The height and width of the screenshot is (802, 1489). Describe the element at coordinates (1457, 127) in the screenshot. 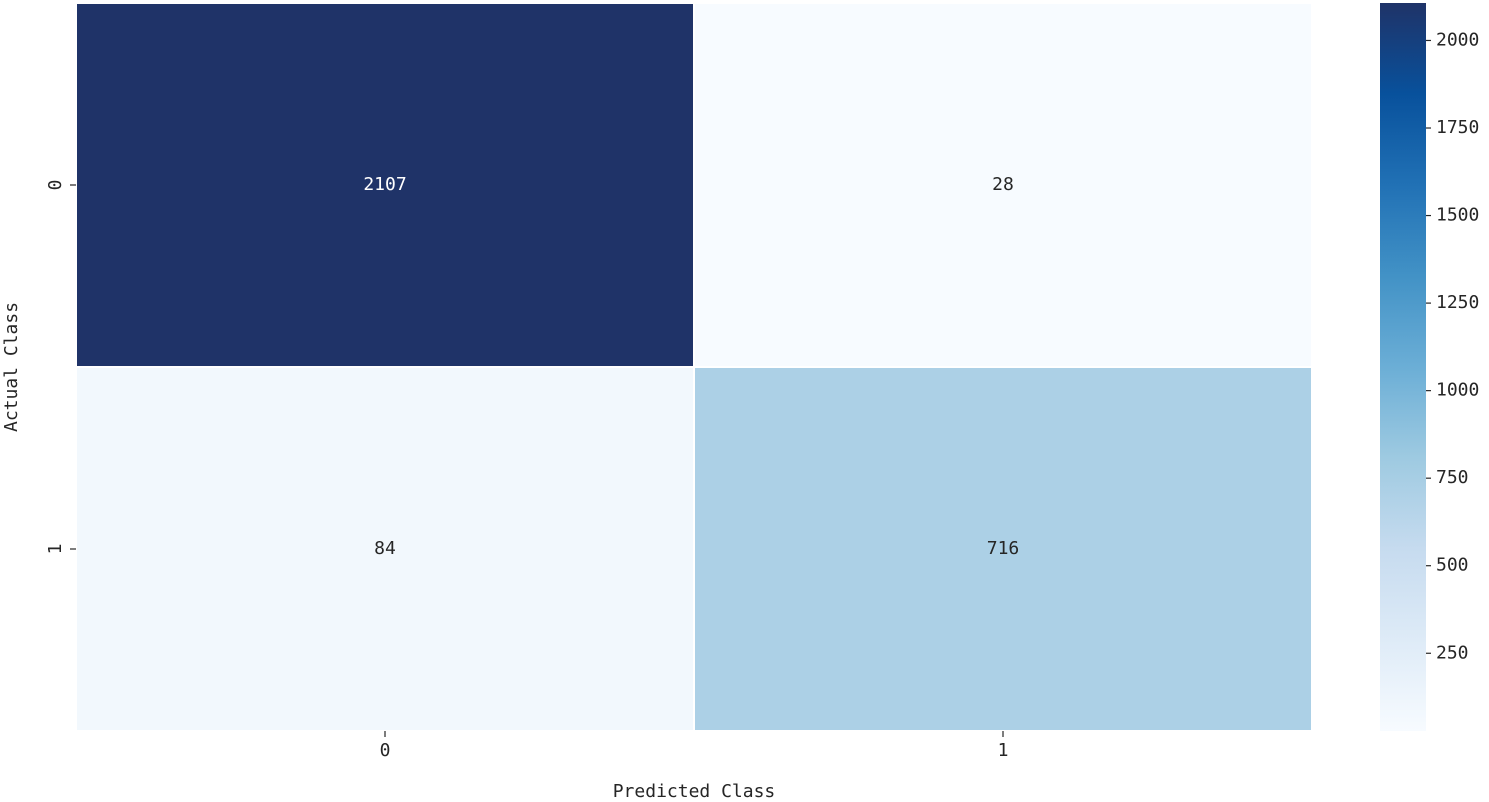

I see `colorbar-tick-label: 1750` at that location.